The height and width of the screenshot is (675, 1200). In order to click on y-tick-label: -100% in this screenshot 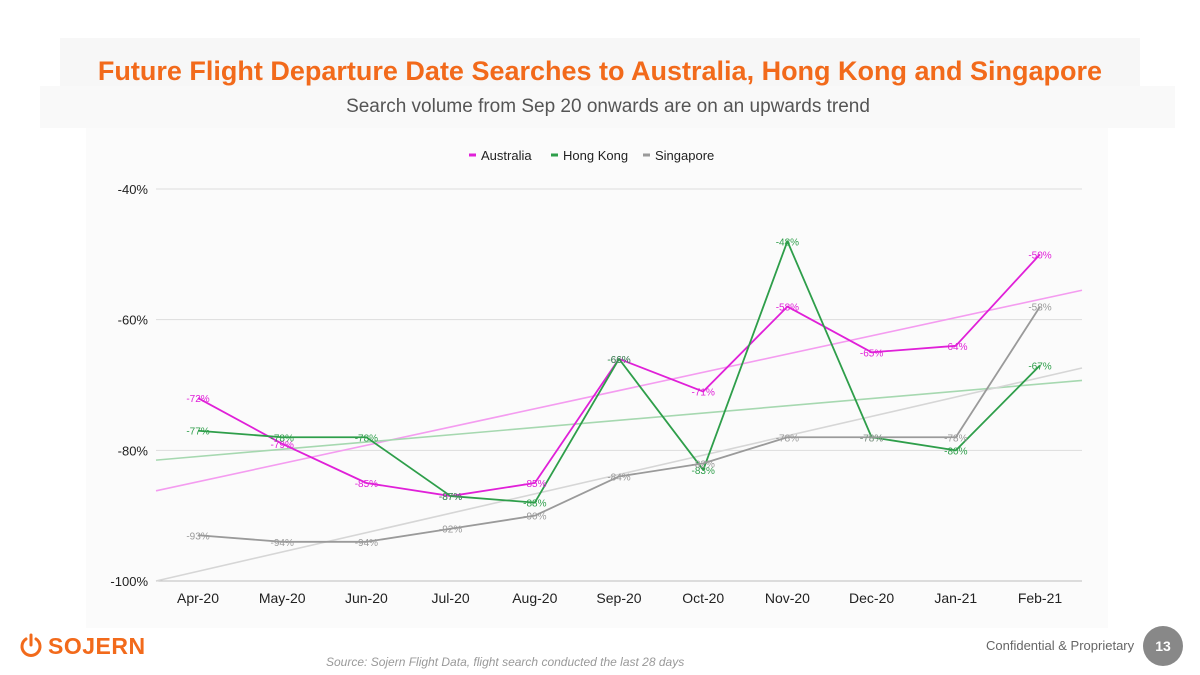, I will do `click(129, 581)`.